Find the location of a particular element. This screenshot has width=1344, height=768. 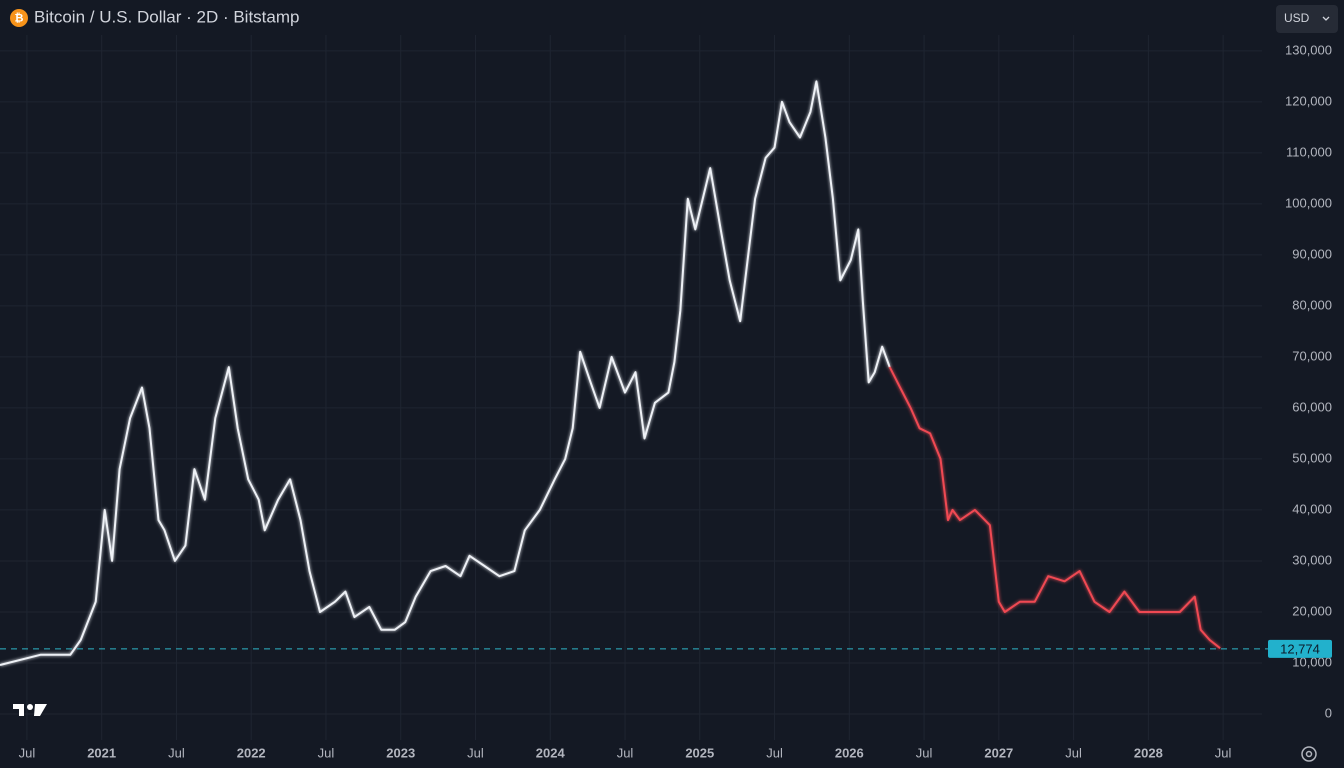

chart-title: Bitcoin / U.S. Dollar · 2D · Bitstamp is located at coordinates (166, 16).